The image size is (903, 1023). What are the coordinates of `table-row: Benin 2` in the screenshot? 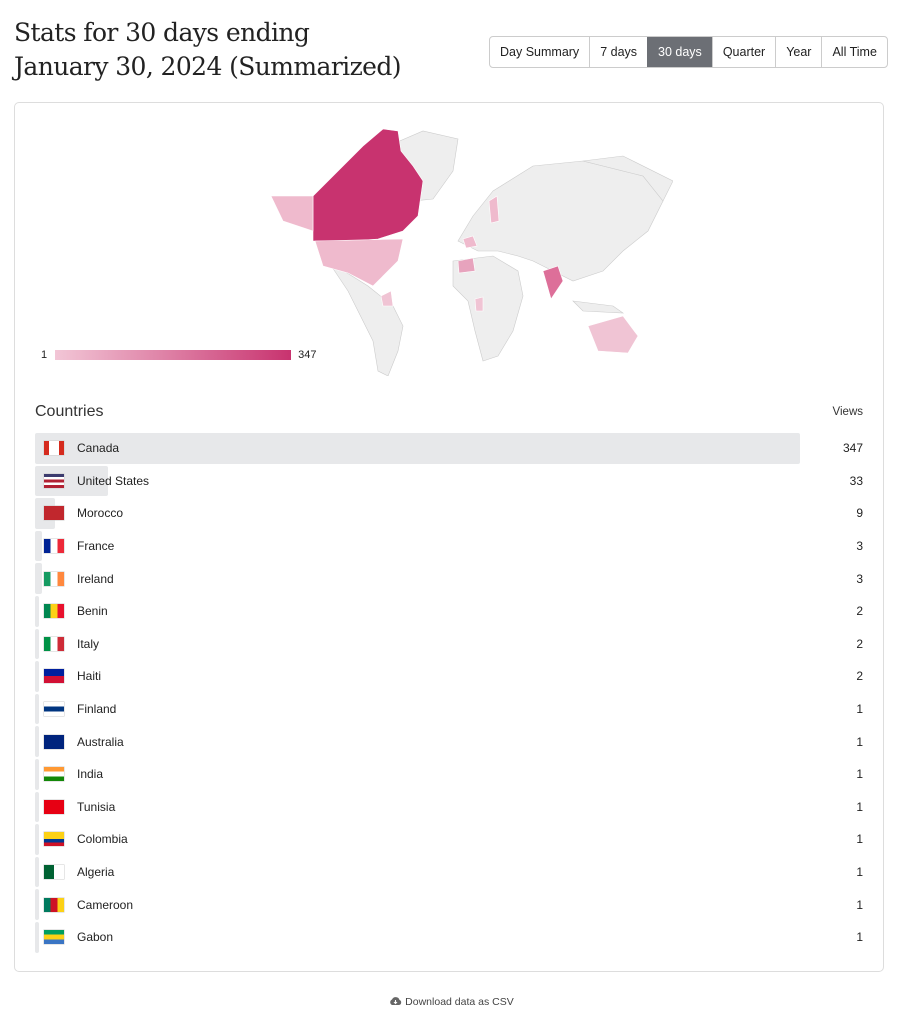 It's located at (449, 611).